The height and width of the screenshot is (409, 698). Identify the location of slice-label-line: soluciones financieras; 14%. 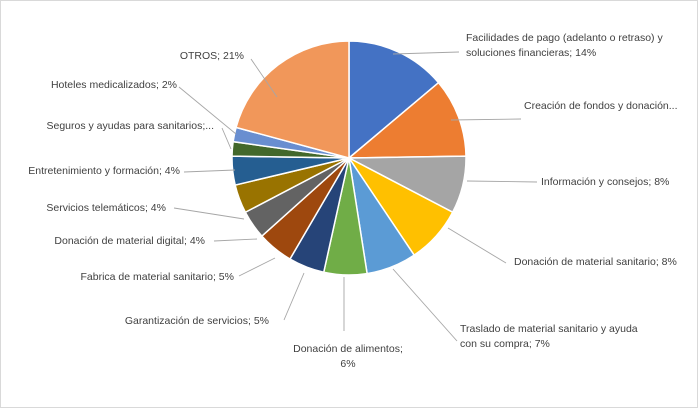
(531, 53).